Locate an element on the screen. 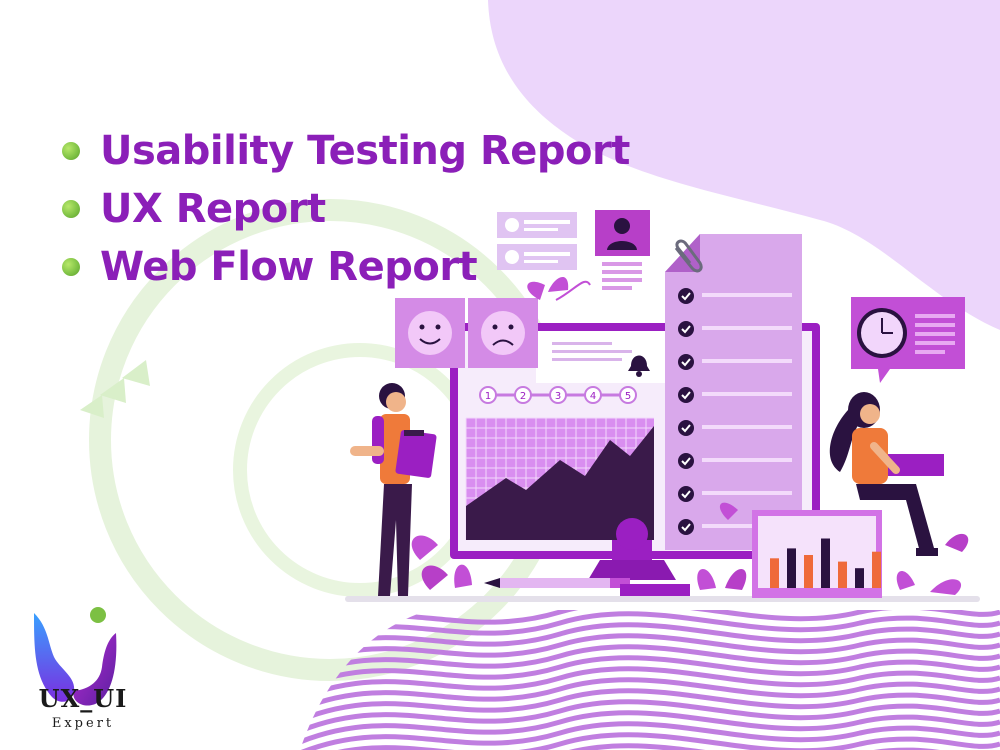 The width and height of the screenshot is (1000, 750). progress-step-label: 3 is located at coordinates (558, 396).